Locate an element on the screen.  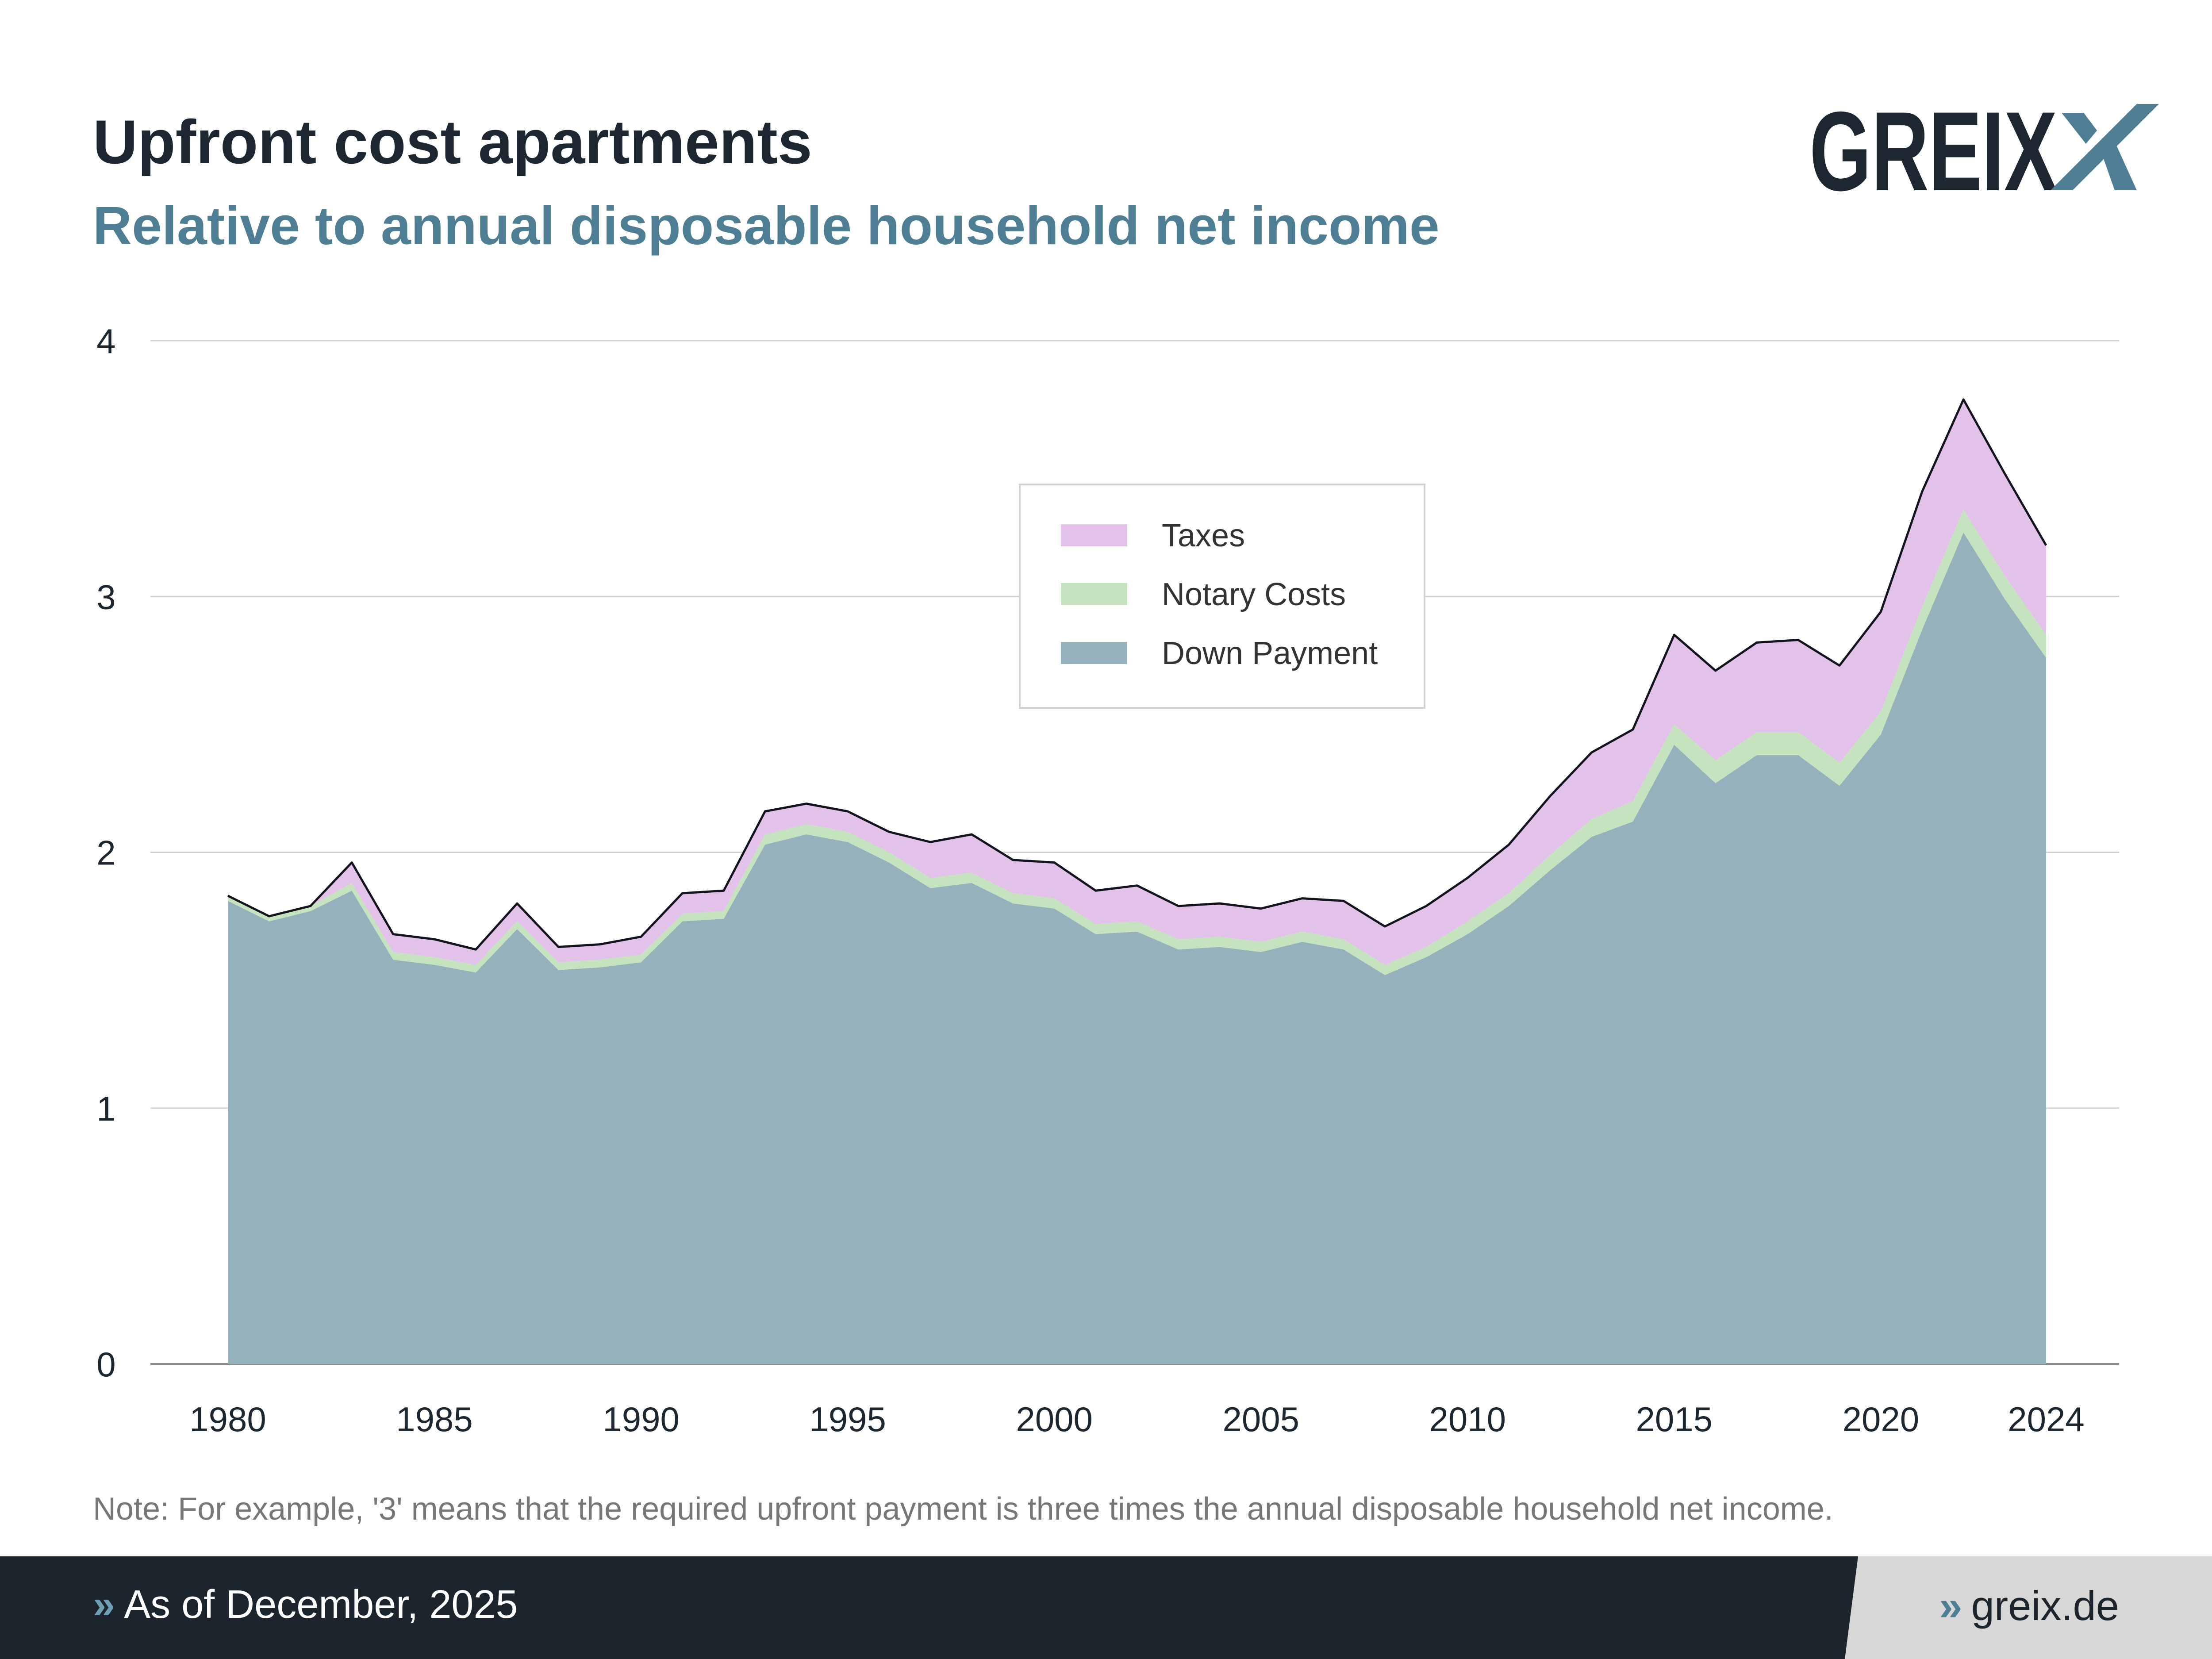
chart-title: Upfront cost apartments is located at coordinates (453, 142).